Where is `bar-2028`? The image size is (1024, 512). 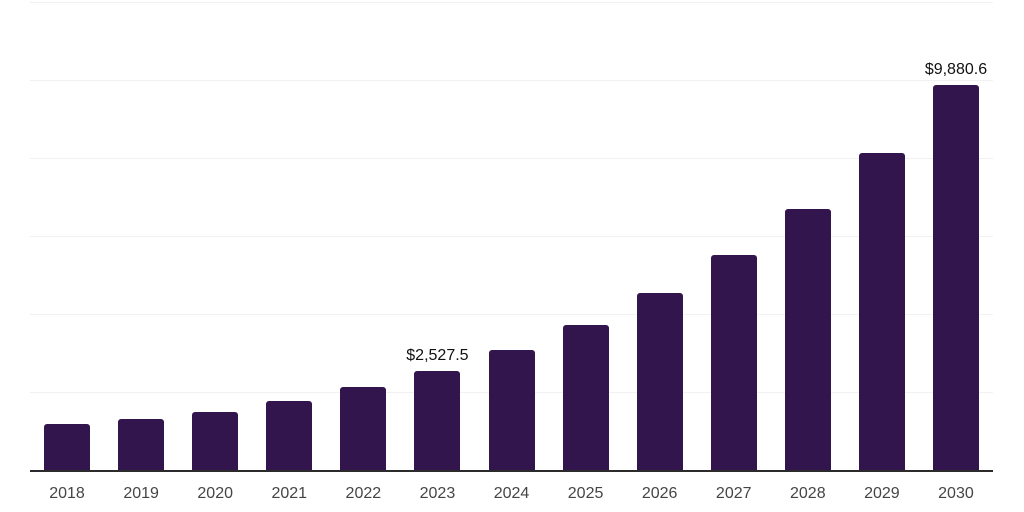
bar-2028 is located at coordinates (807, 339).